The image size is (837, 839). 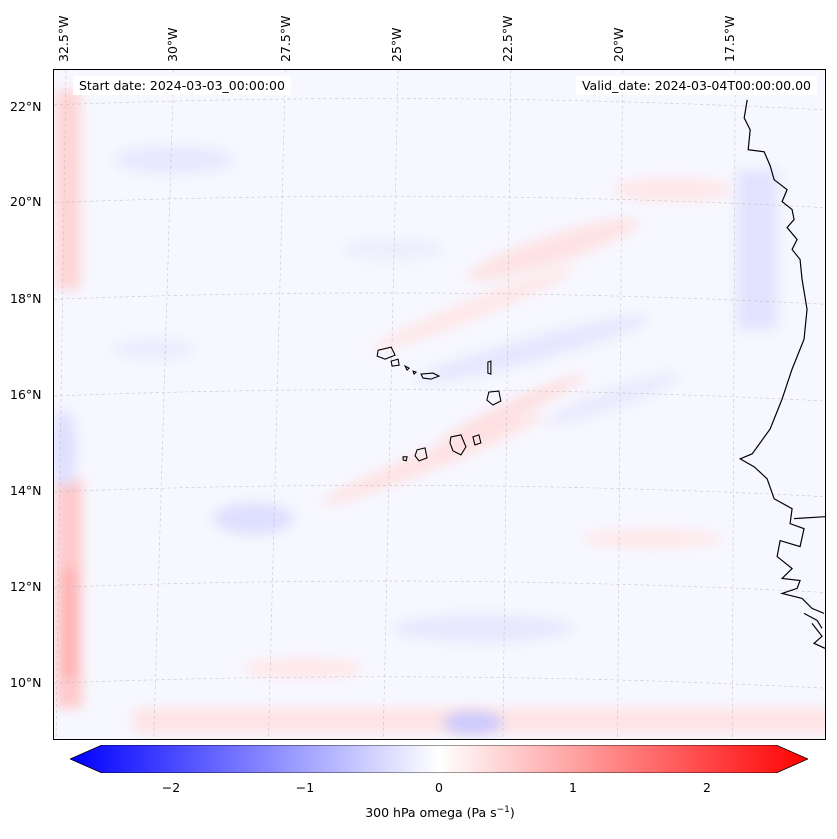 I want to click on lat-tick-label: 16°N, so click(x=26, y=394).